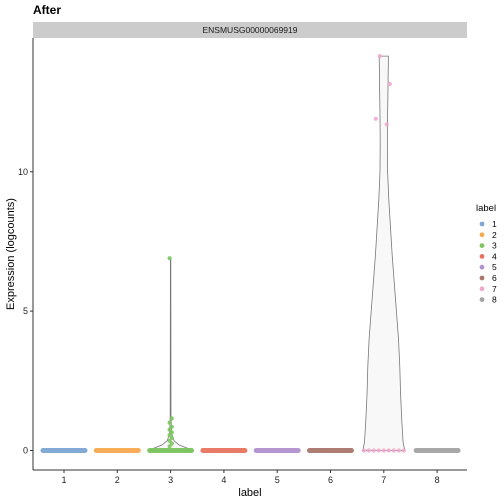 The width and height of the screenshot is (504, 504). Describe the element at coordinates (494, 278) in the screenshot. I see `legend-label-6: 6` at that location.